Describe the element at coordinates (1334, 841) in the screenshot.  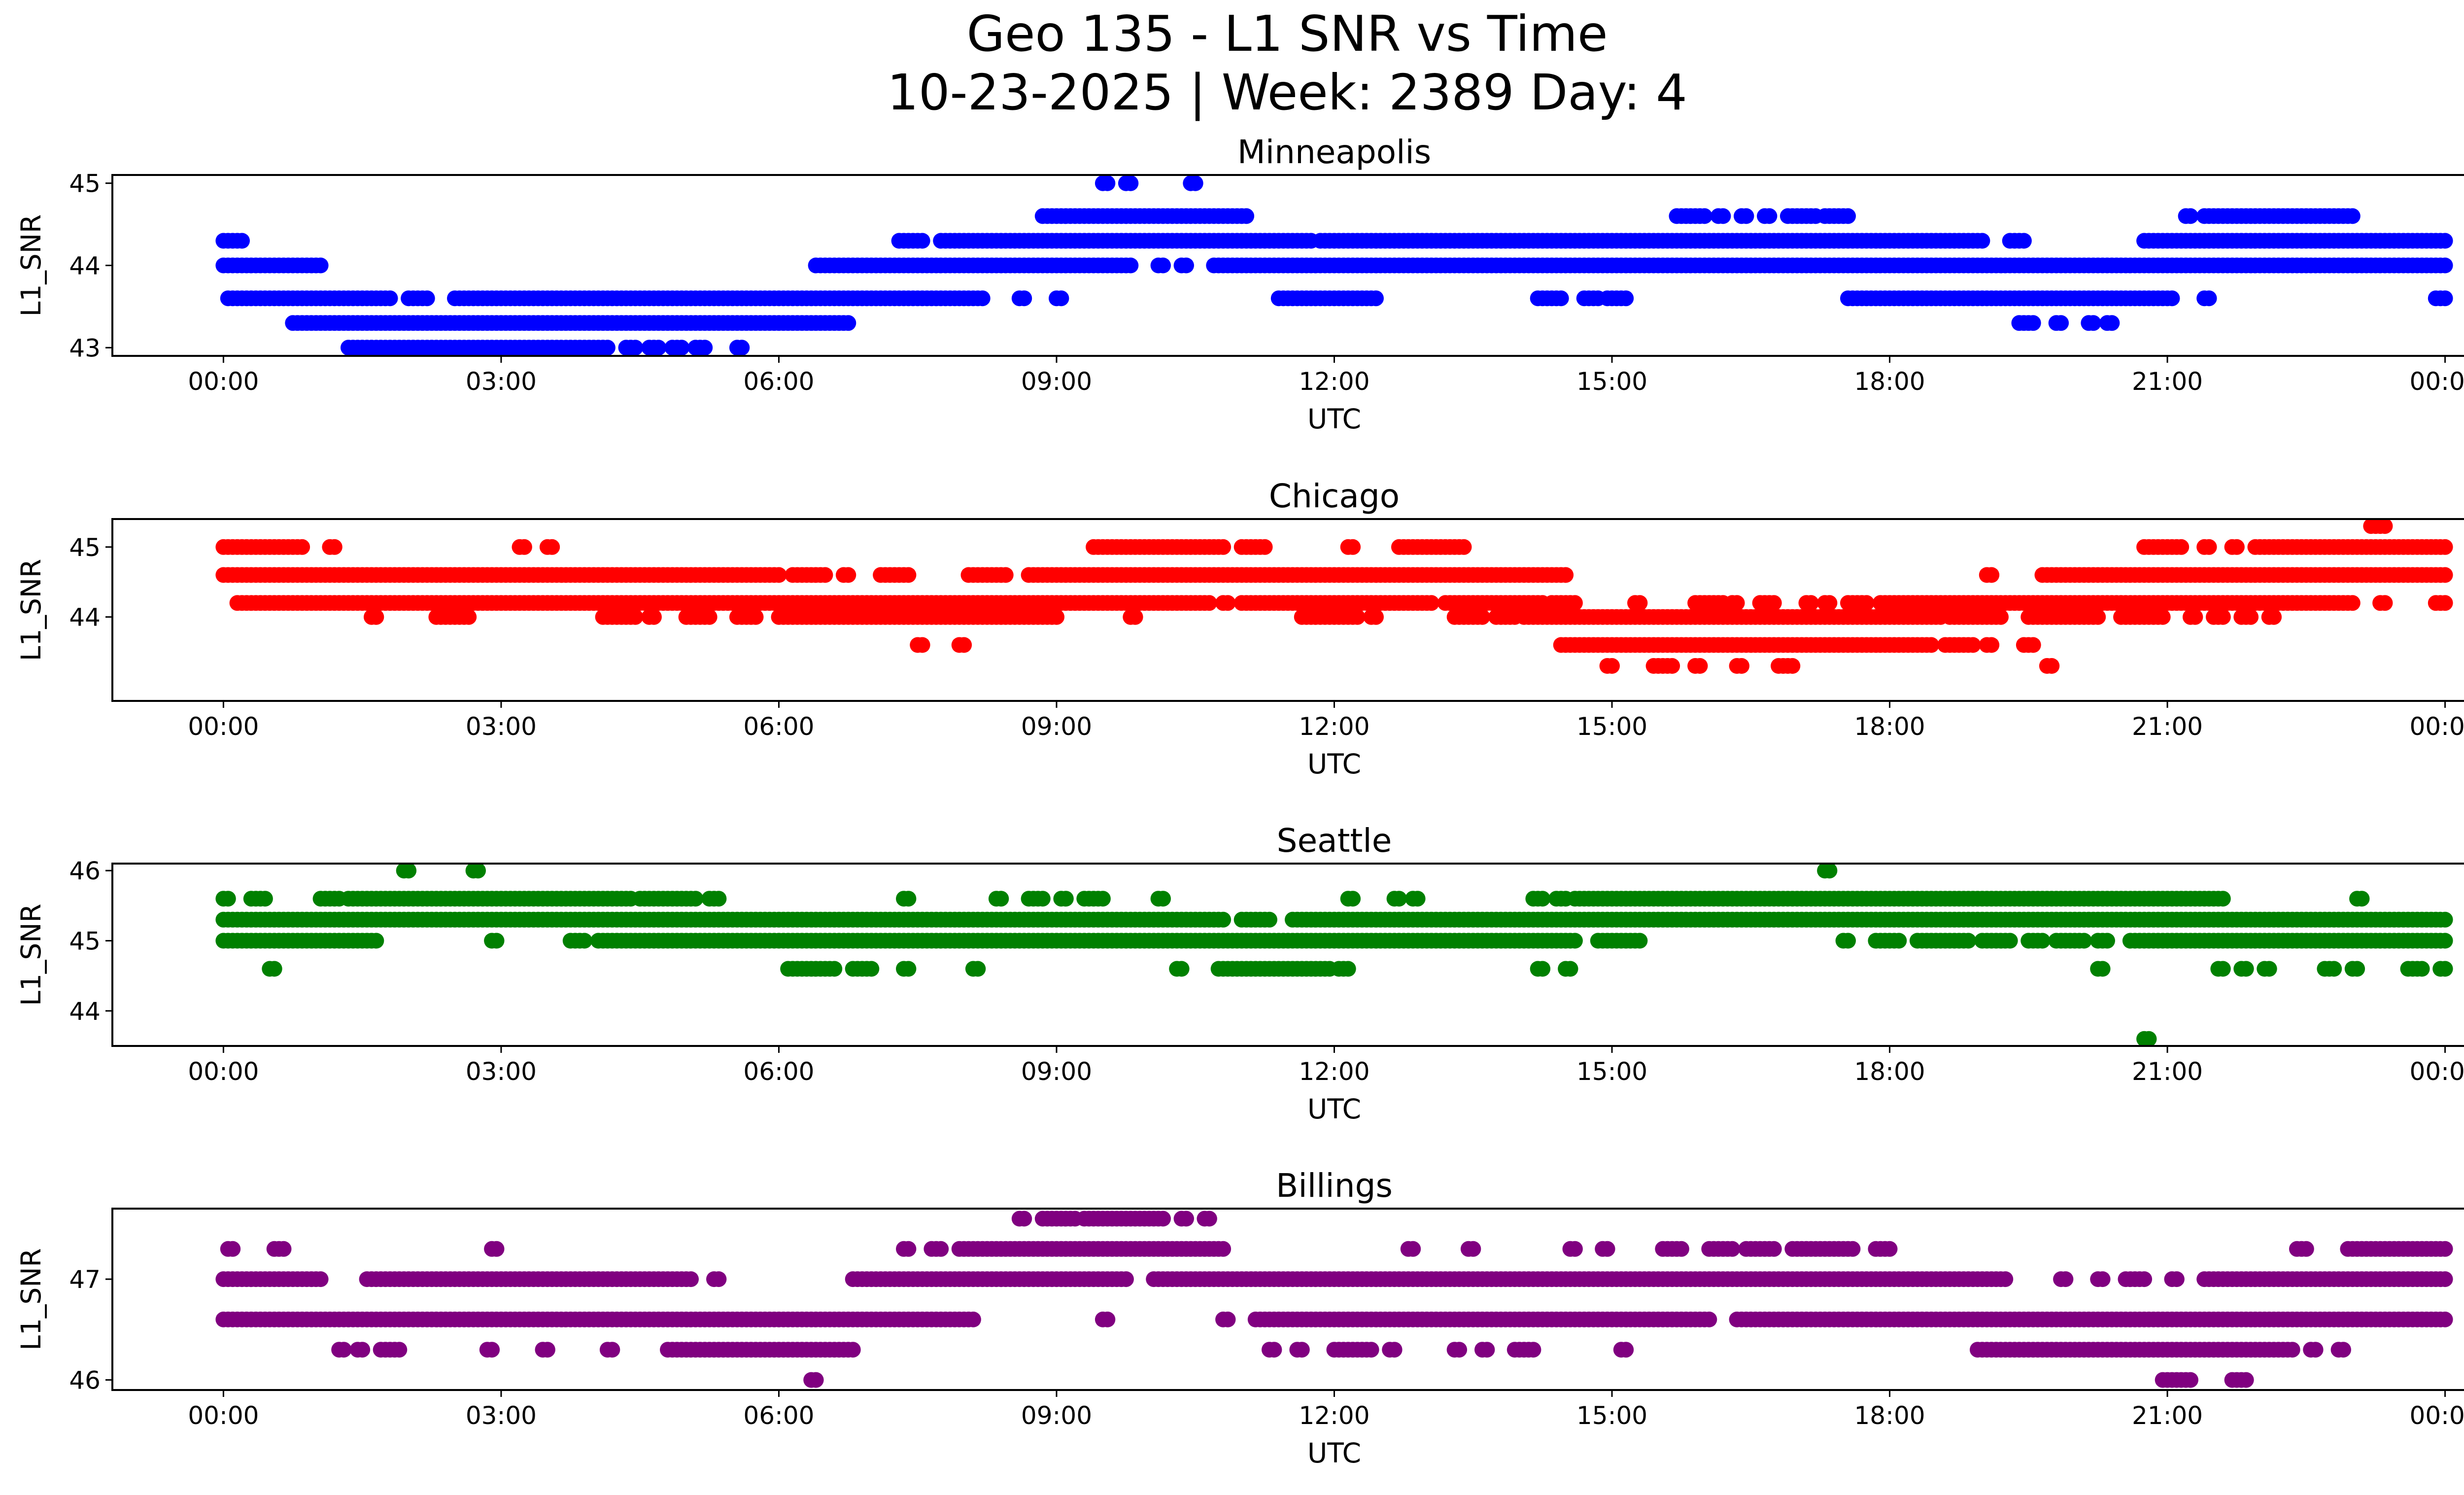
I see `subplot-title: Seattle` at that location.